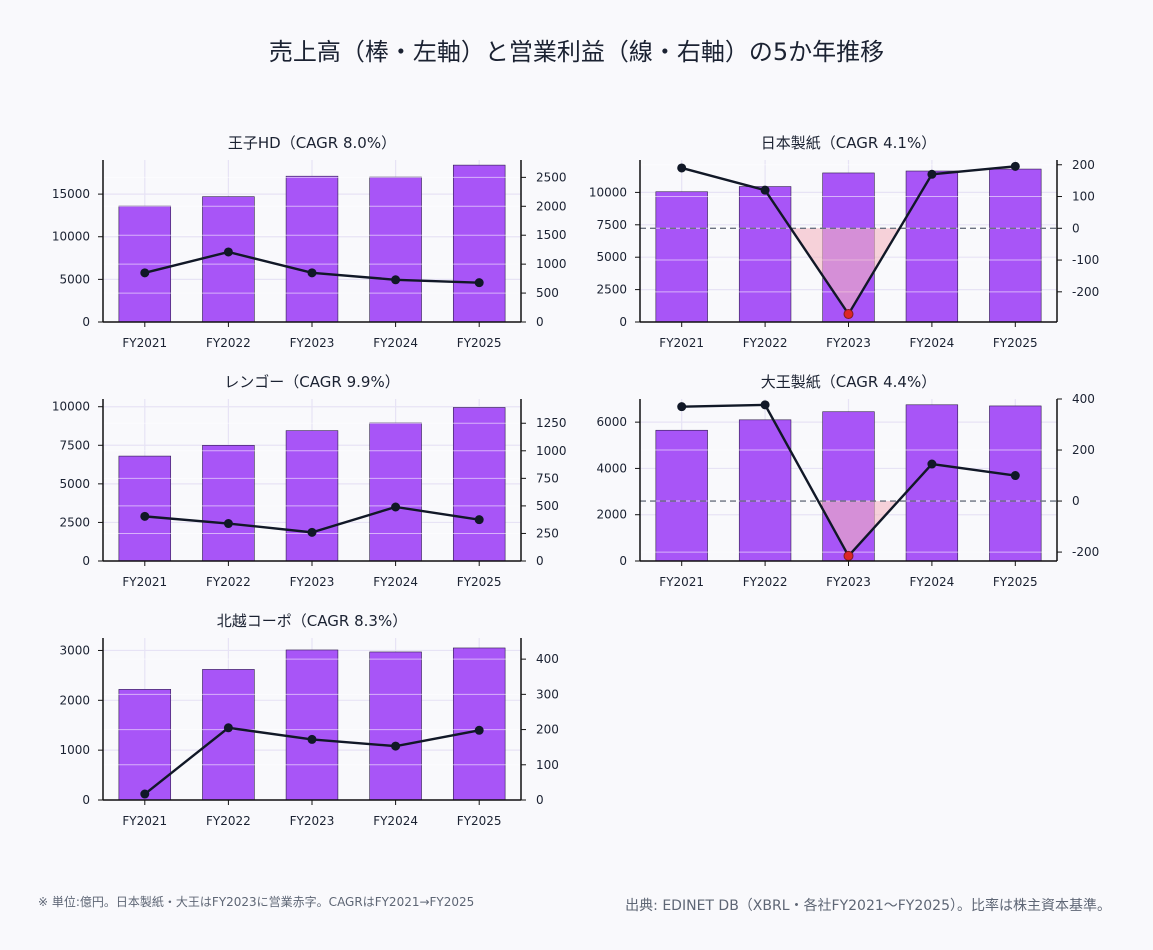 This screenshot has height=950, width=1153. Describe the element at coordinates (551, 206) in the screenshot. I see `y-tick-label-right: 2000` at that location.